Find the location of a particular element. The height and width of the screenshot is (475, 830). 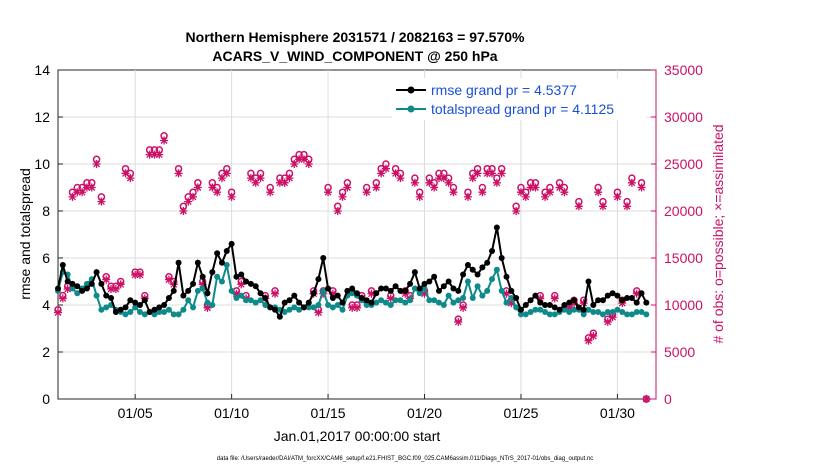

x-tick-label: 01/15 is located at coordinates (328, 413).